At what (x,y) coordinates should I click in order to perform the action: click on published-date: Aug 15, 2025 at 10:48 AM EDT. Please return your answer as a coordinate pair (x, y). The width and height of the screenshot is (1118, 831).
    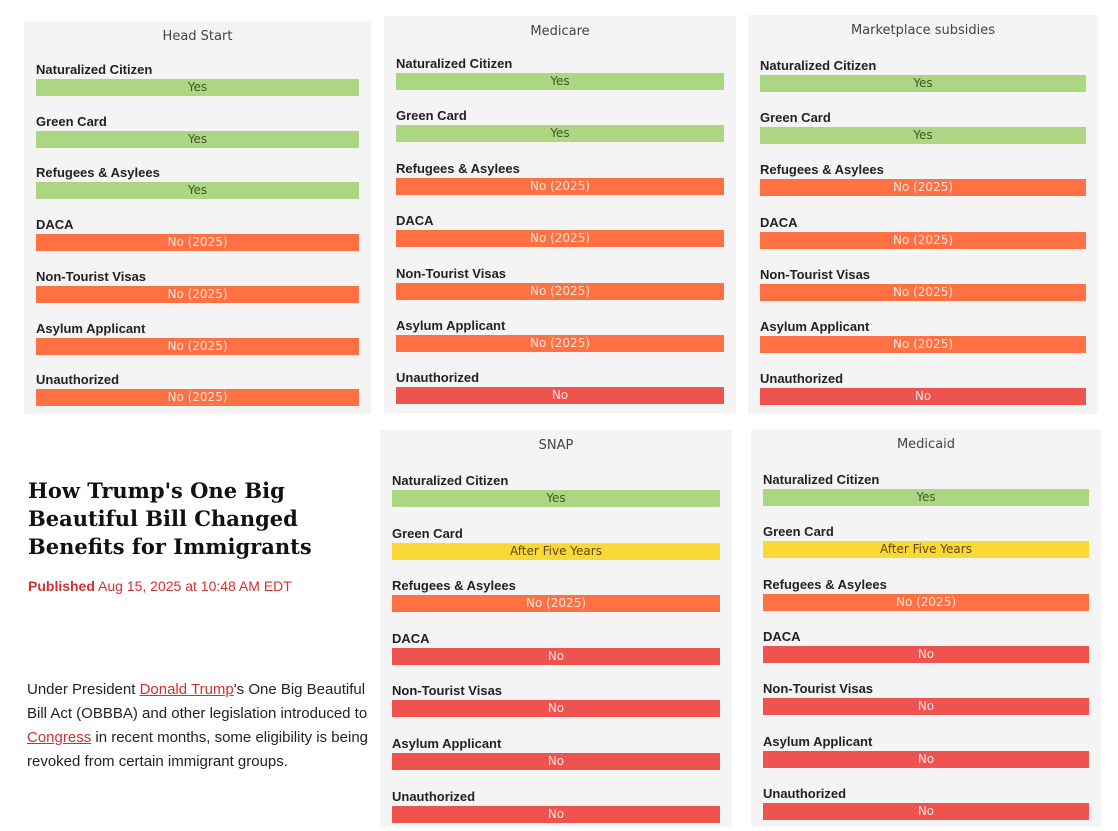
    Looking at the image, I should click on (195, 586).